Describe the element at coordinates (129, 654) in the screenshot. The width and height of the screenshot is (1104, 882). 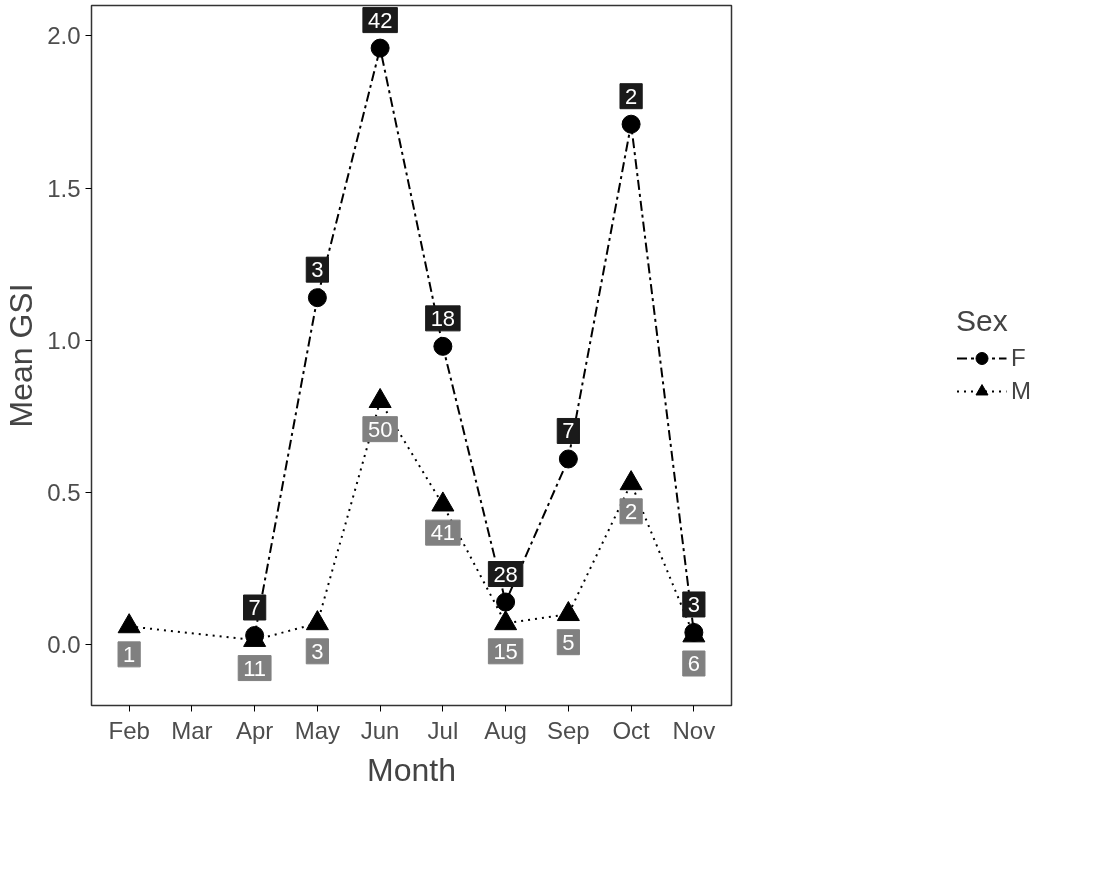
I see `annotation: 1` at that location.